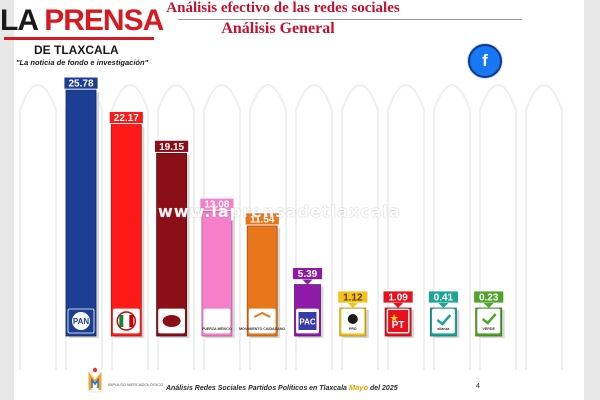 The height and width of the screenshot is (400, 600). I want to click on alianza-check-icon, so click(444, 320).